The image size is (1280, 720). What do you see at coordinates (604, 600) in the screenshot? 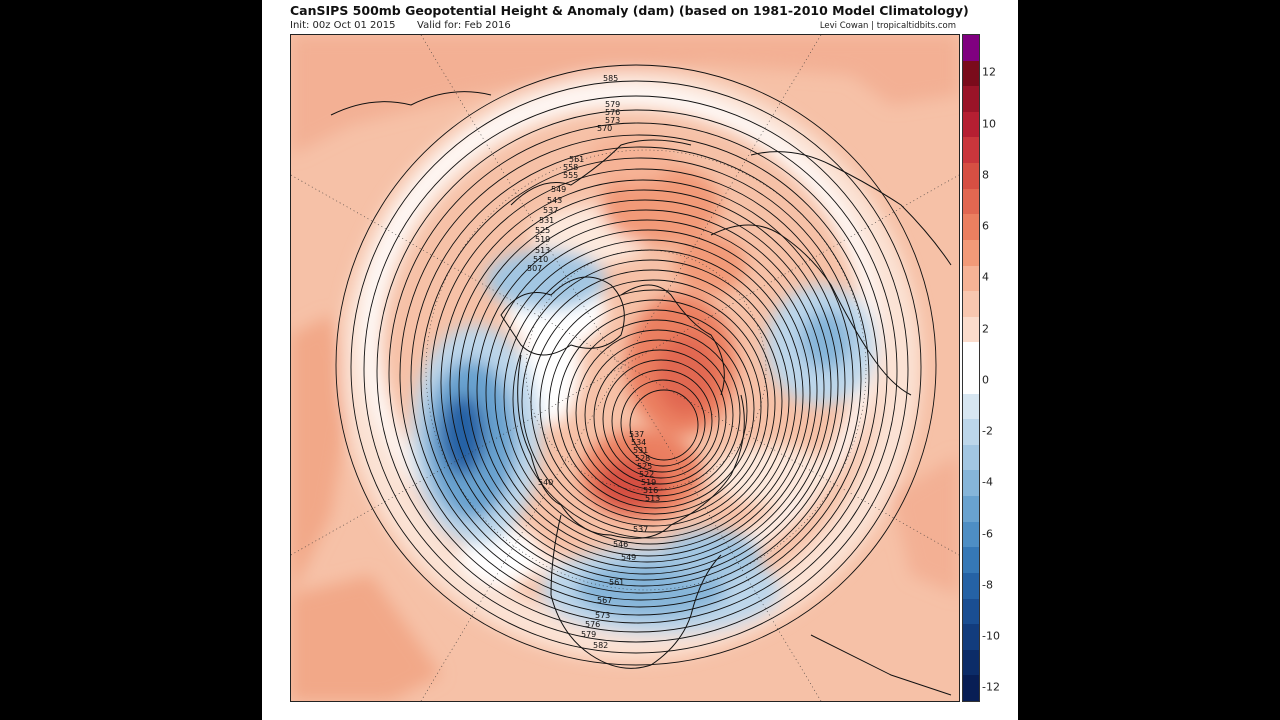
I see `contour-label: 567` at bounding box center [604, 600].